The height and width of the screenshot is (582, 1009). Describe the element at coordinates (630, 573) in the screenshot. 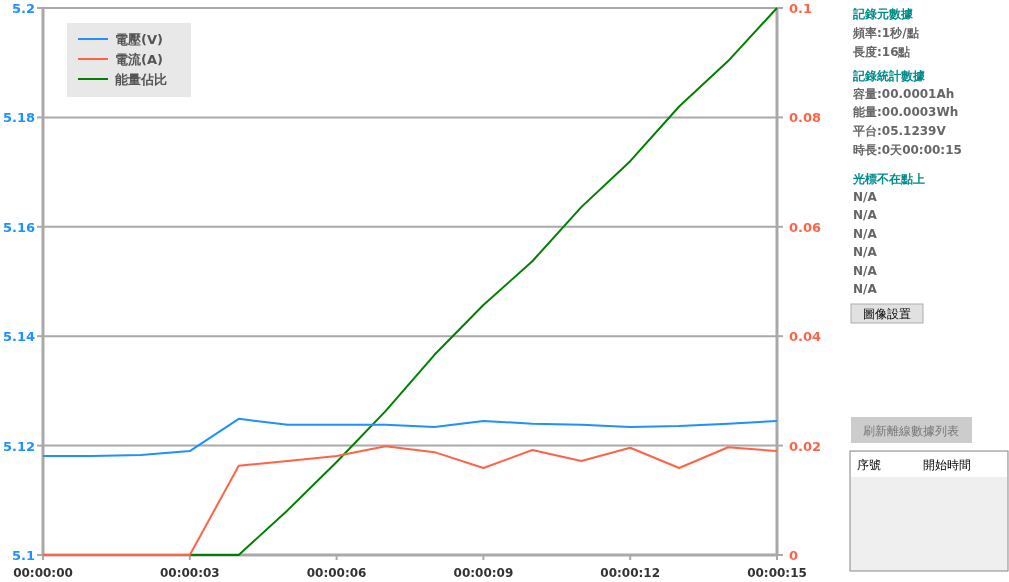

I see `x-tick-label: 00:00:12` at that location.